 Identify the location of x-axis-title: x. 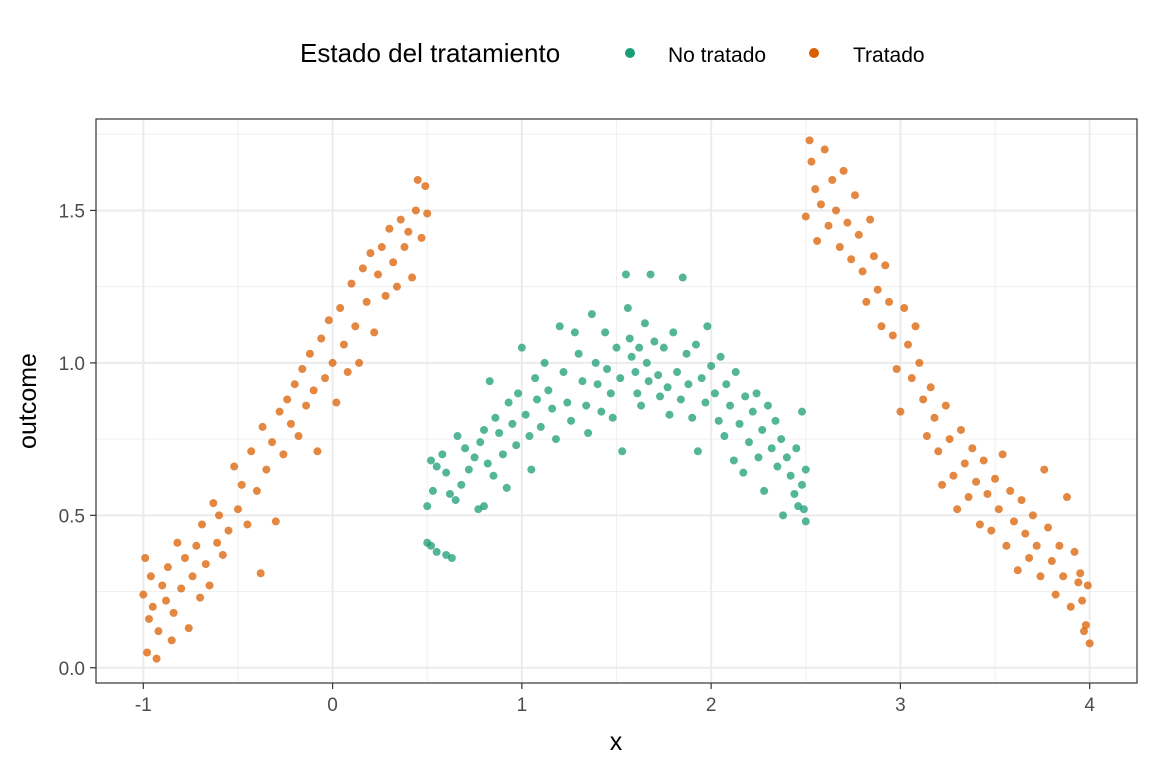
(616, 742).